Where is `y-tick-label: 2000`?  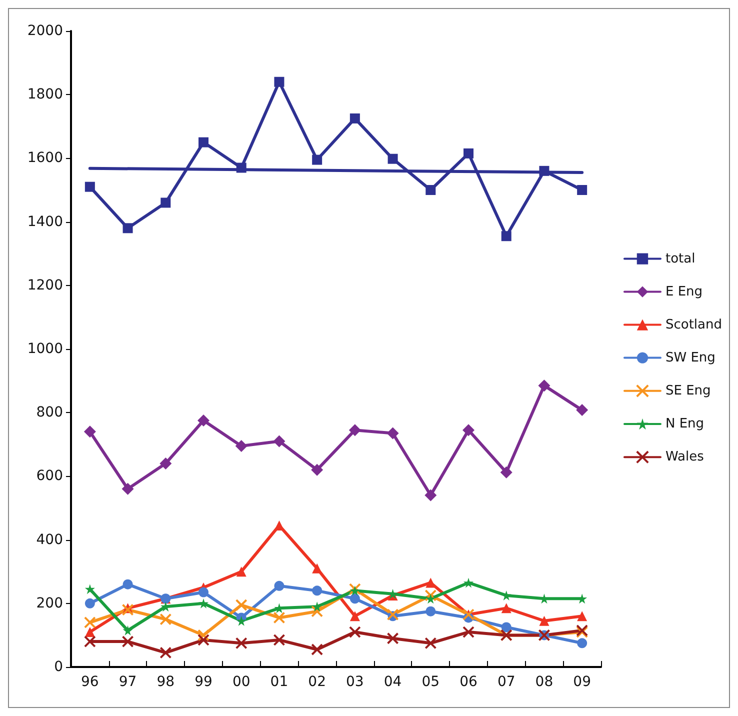 y-tick-label: 2000 is located at coordinates (45, 31).